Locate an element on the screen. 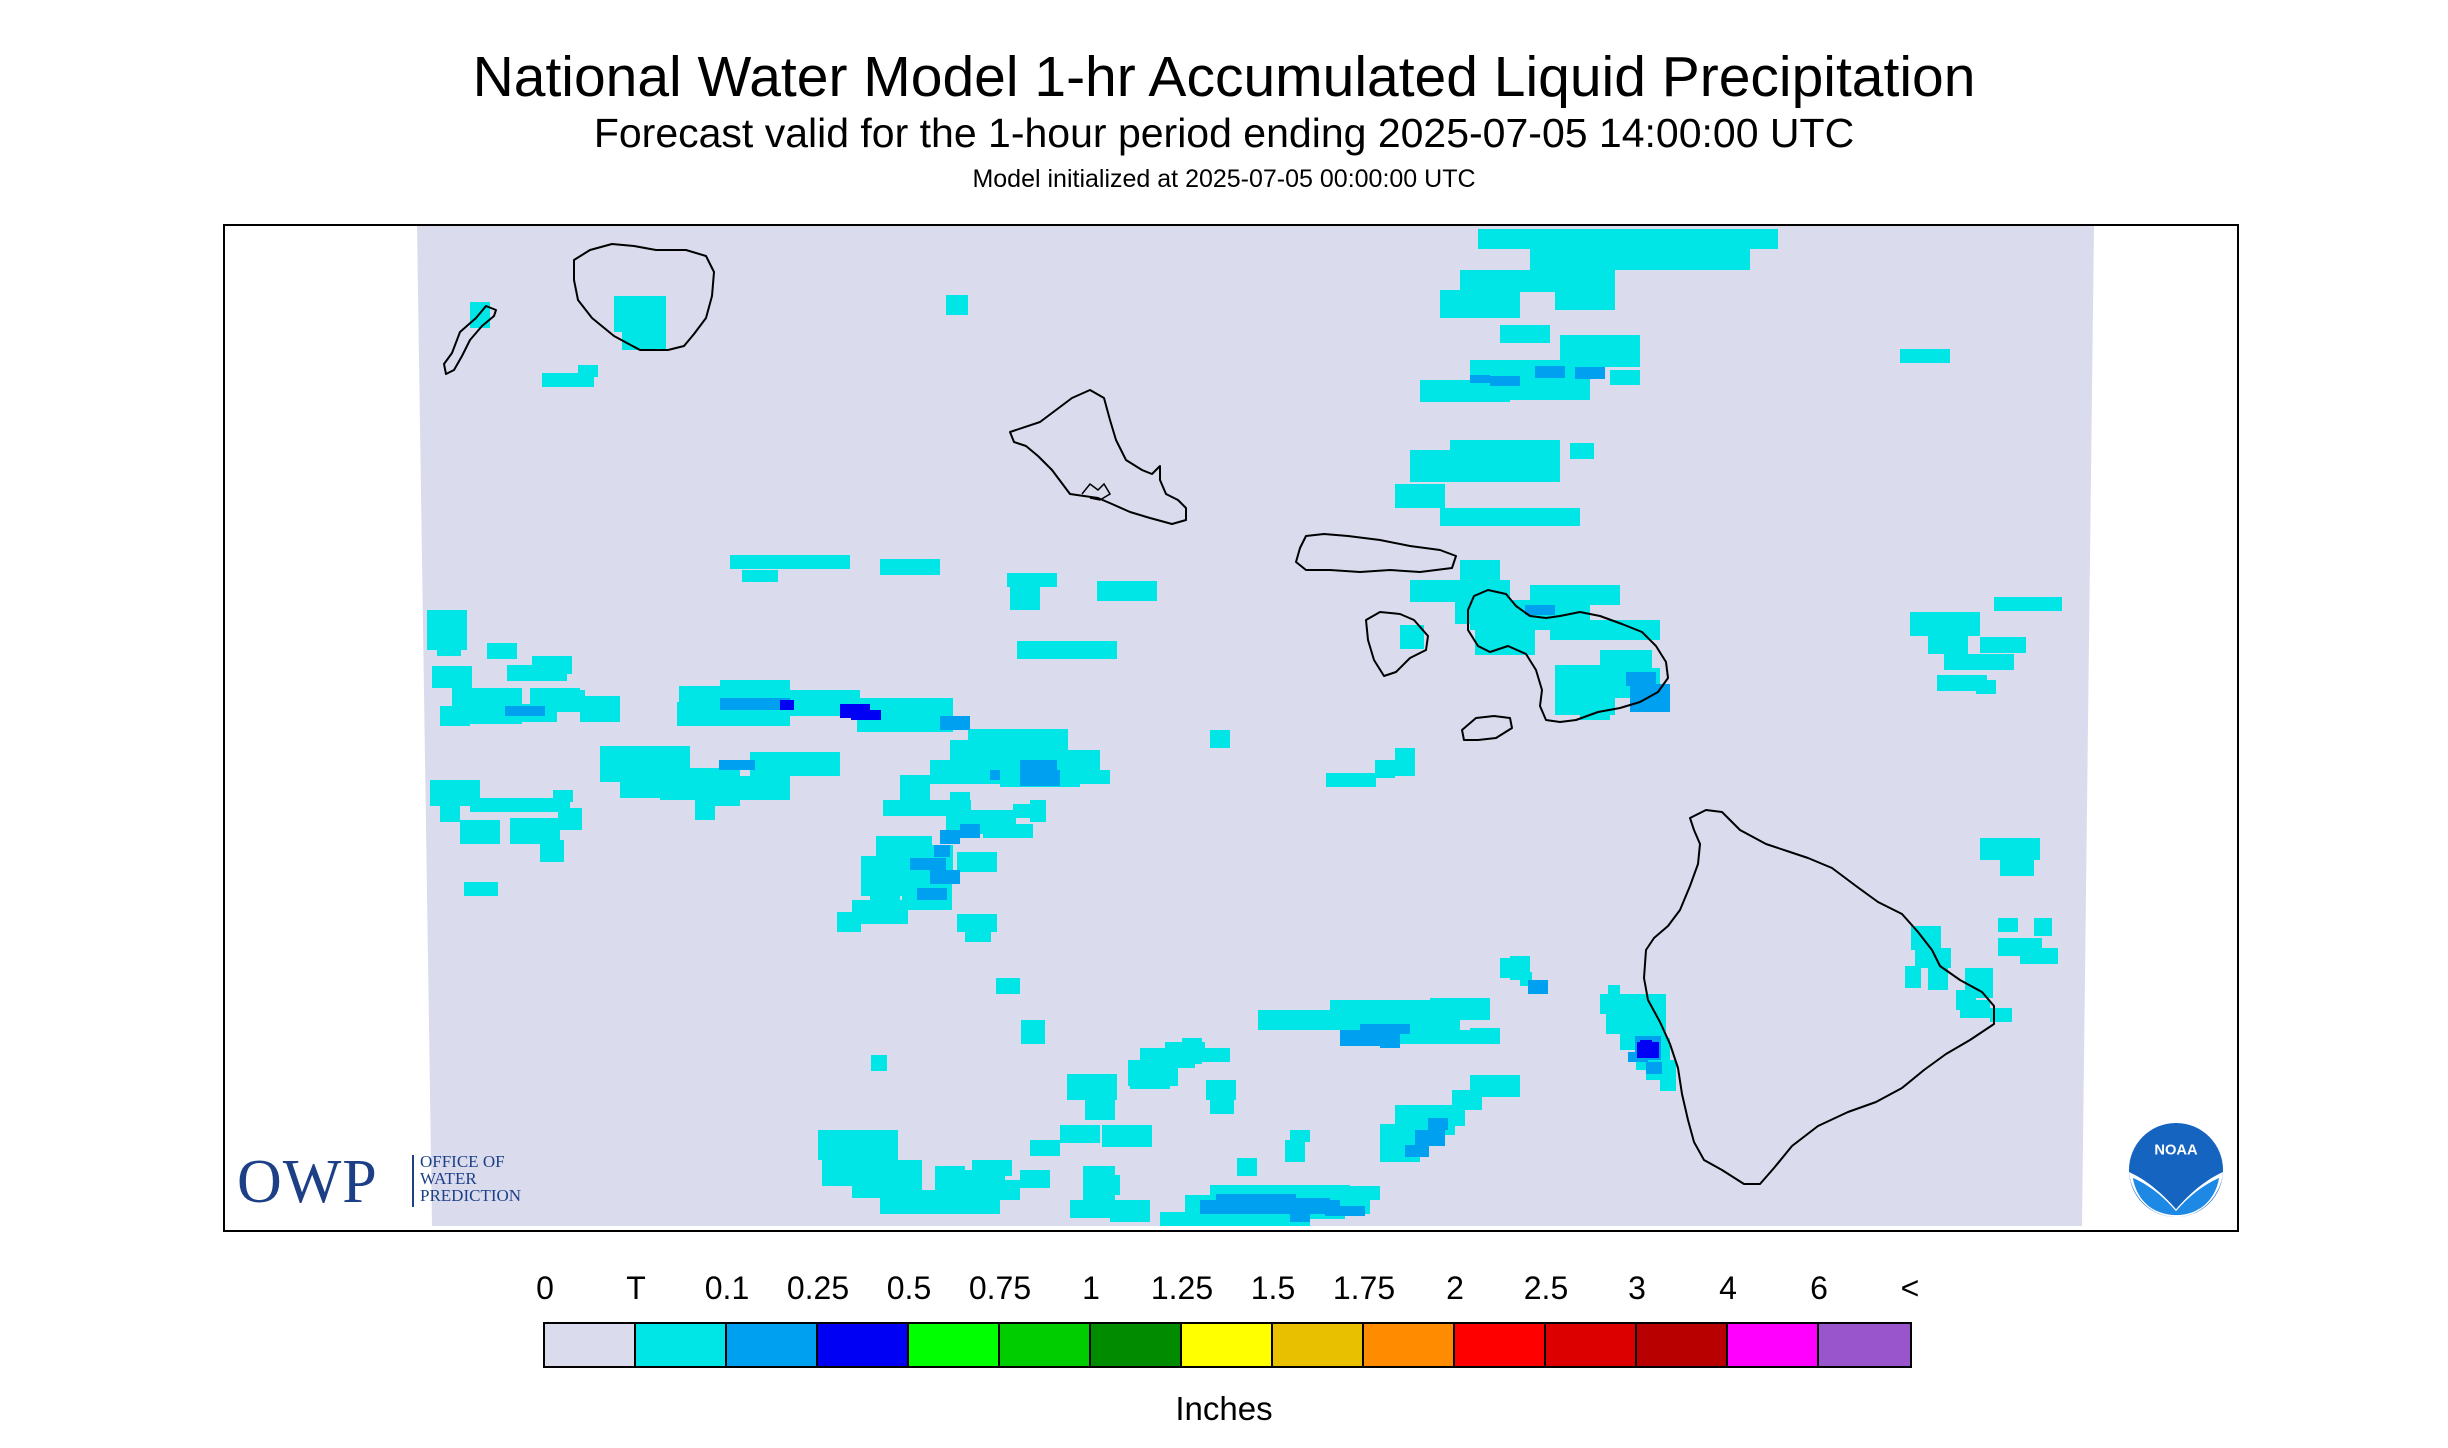 Image resolution: width=2448 pixels, height=1448 pixels. legend-label: 2 is located at coordinates (1455, 1288).